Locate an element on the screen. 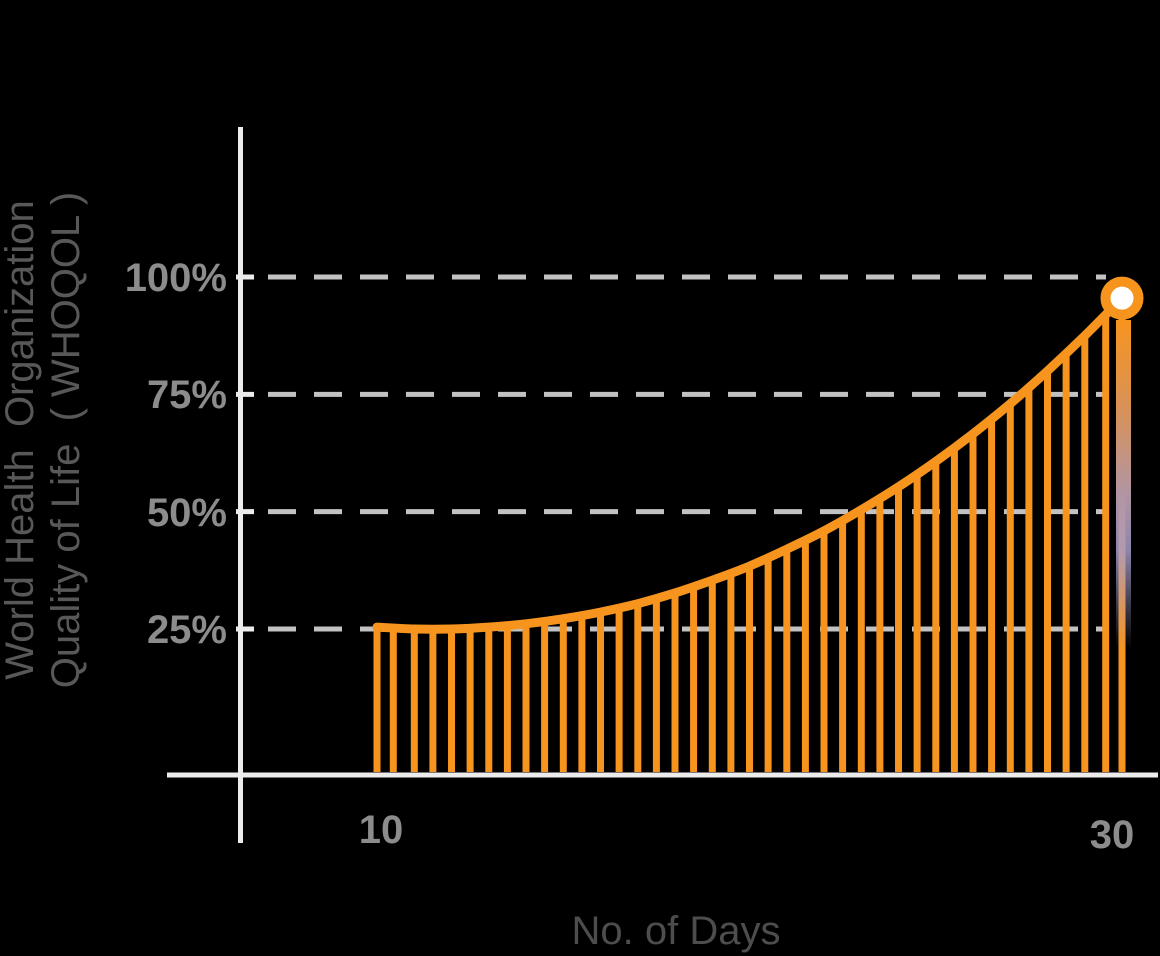 The image size is (1160, 956). end-drop-fade-band is located at coordinates (1123, 485).